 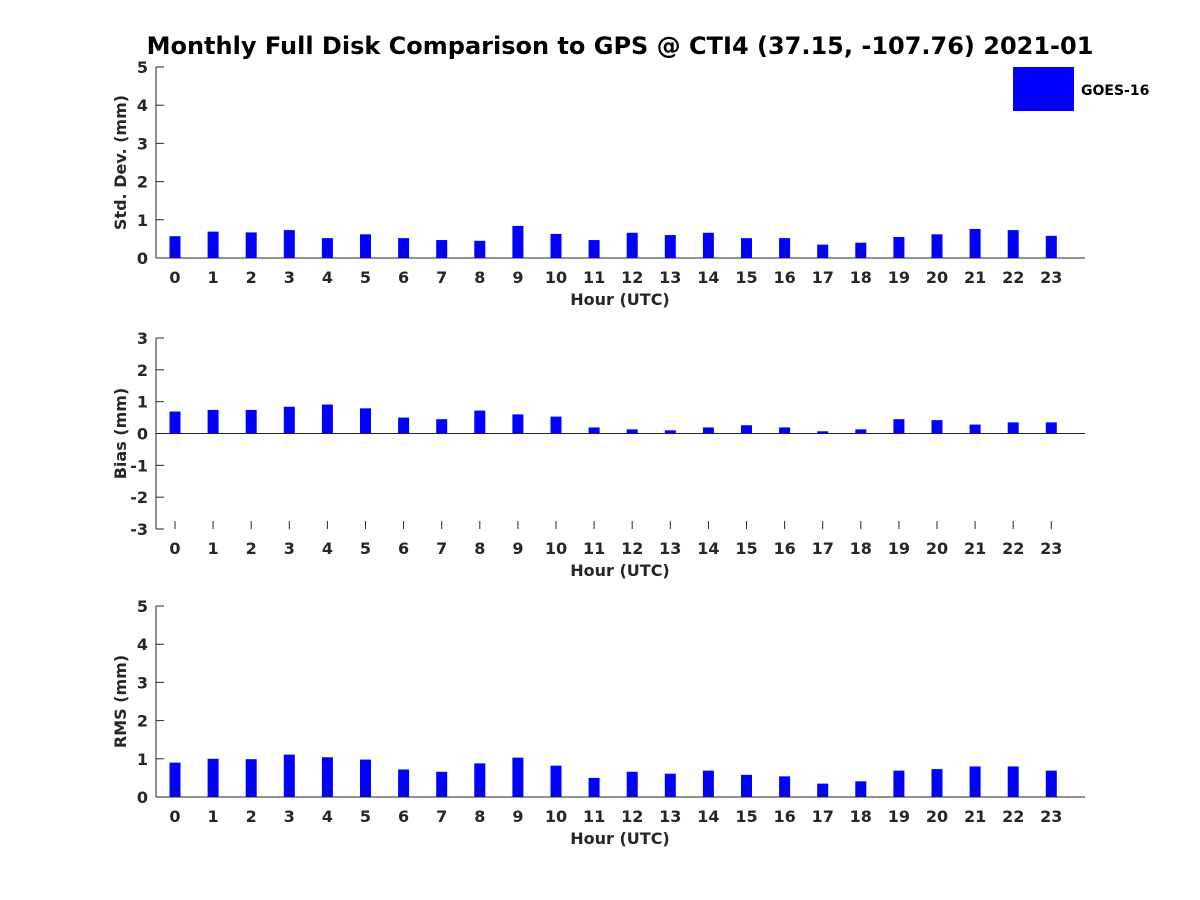 I want to click on bias-y-tick-label: -3, so click(x=139, y=529).